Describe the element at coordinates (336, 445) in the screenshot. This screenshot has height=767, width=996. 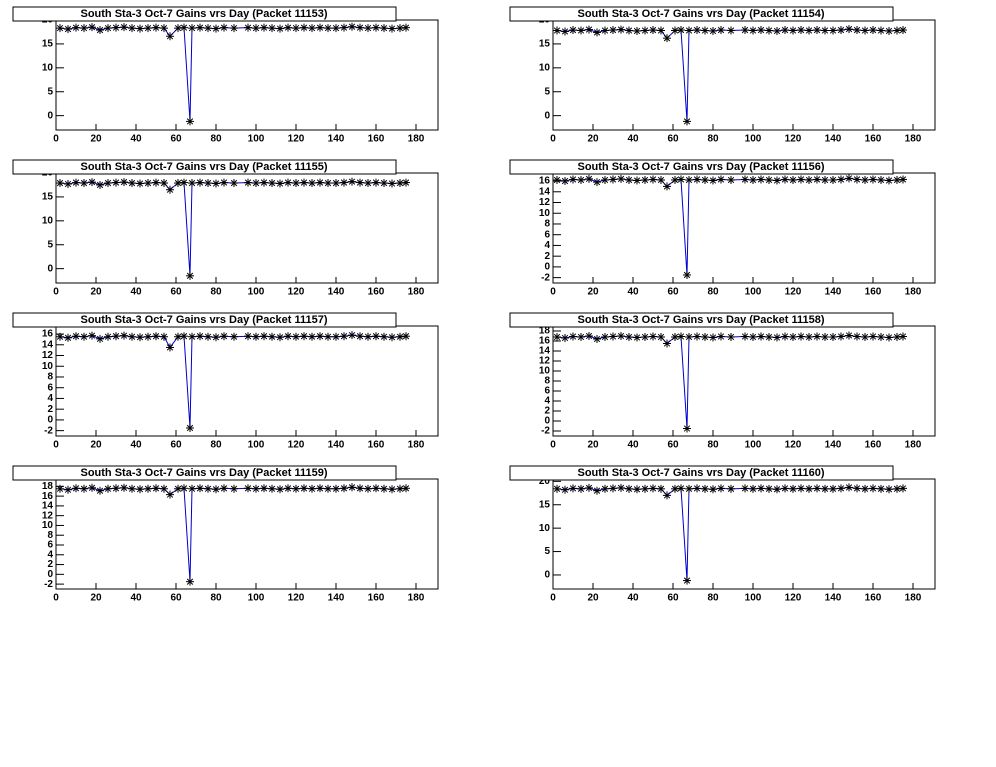
I see `x-tick-label: 140` at that location.